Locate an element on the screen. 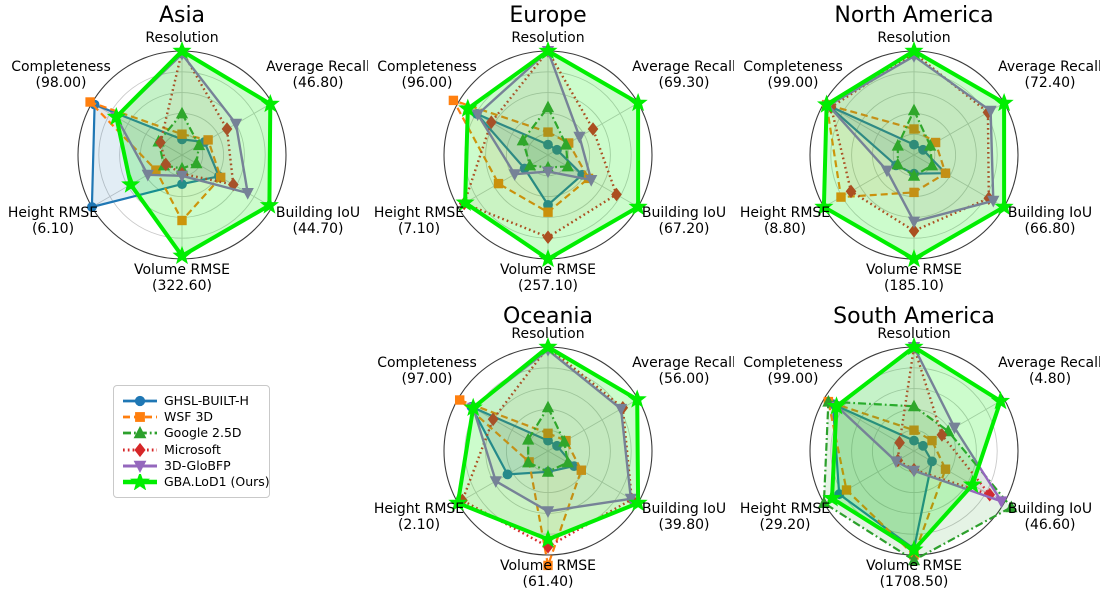 The height and width of the screenshot is (602, 1100). legend-item-wsf-3d: WSF 3D is located at coordinates (191, 417).